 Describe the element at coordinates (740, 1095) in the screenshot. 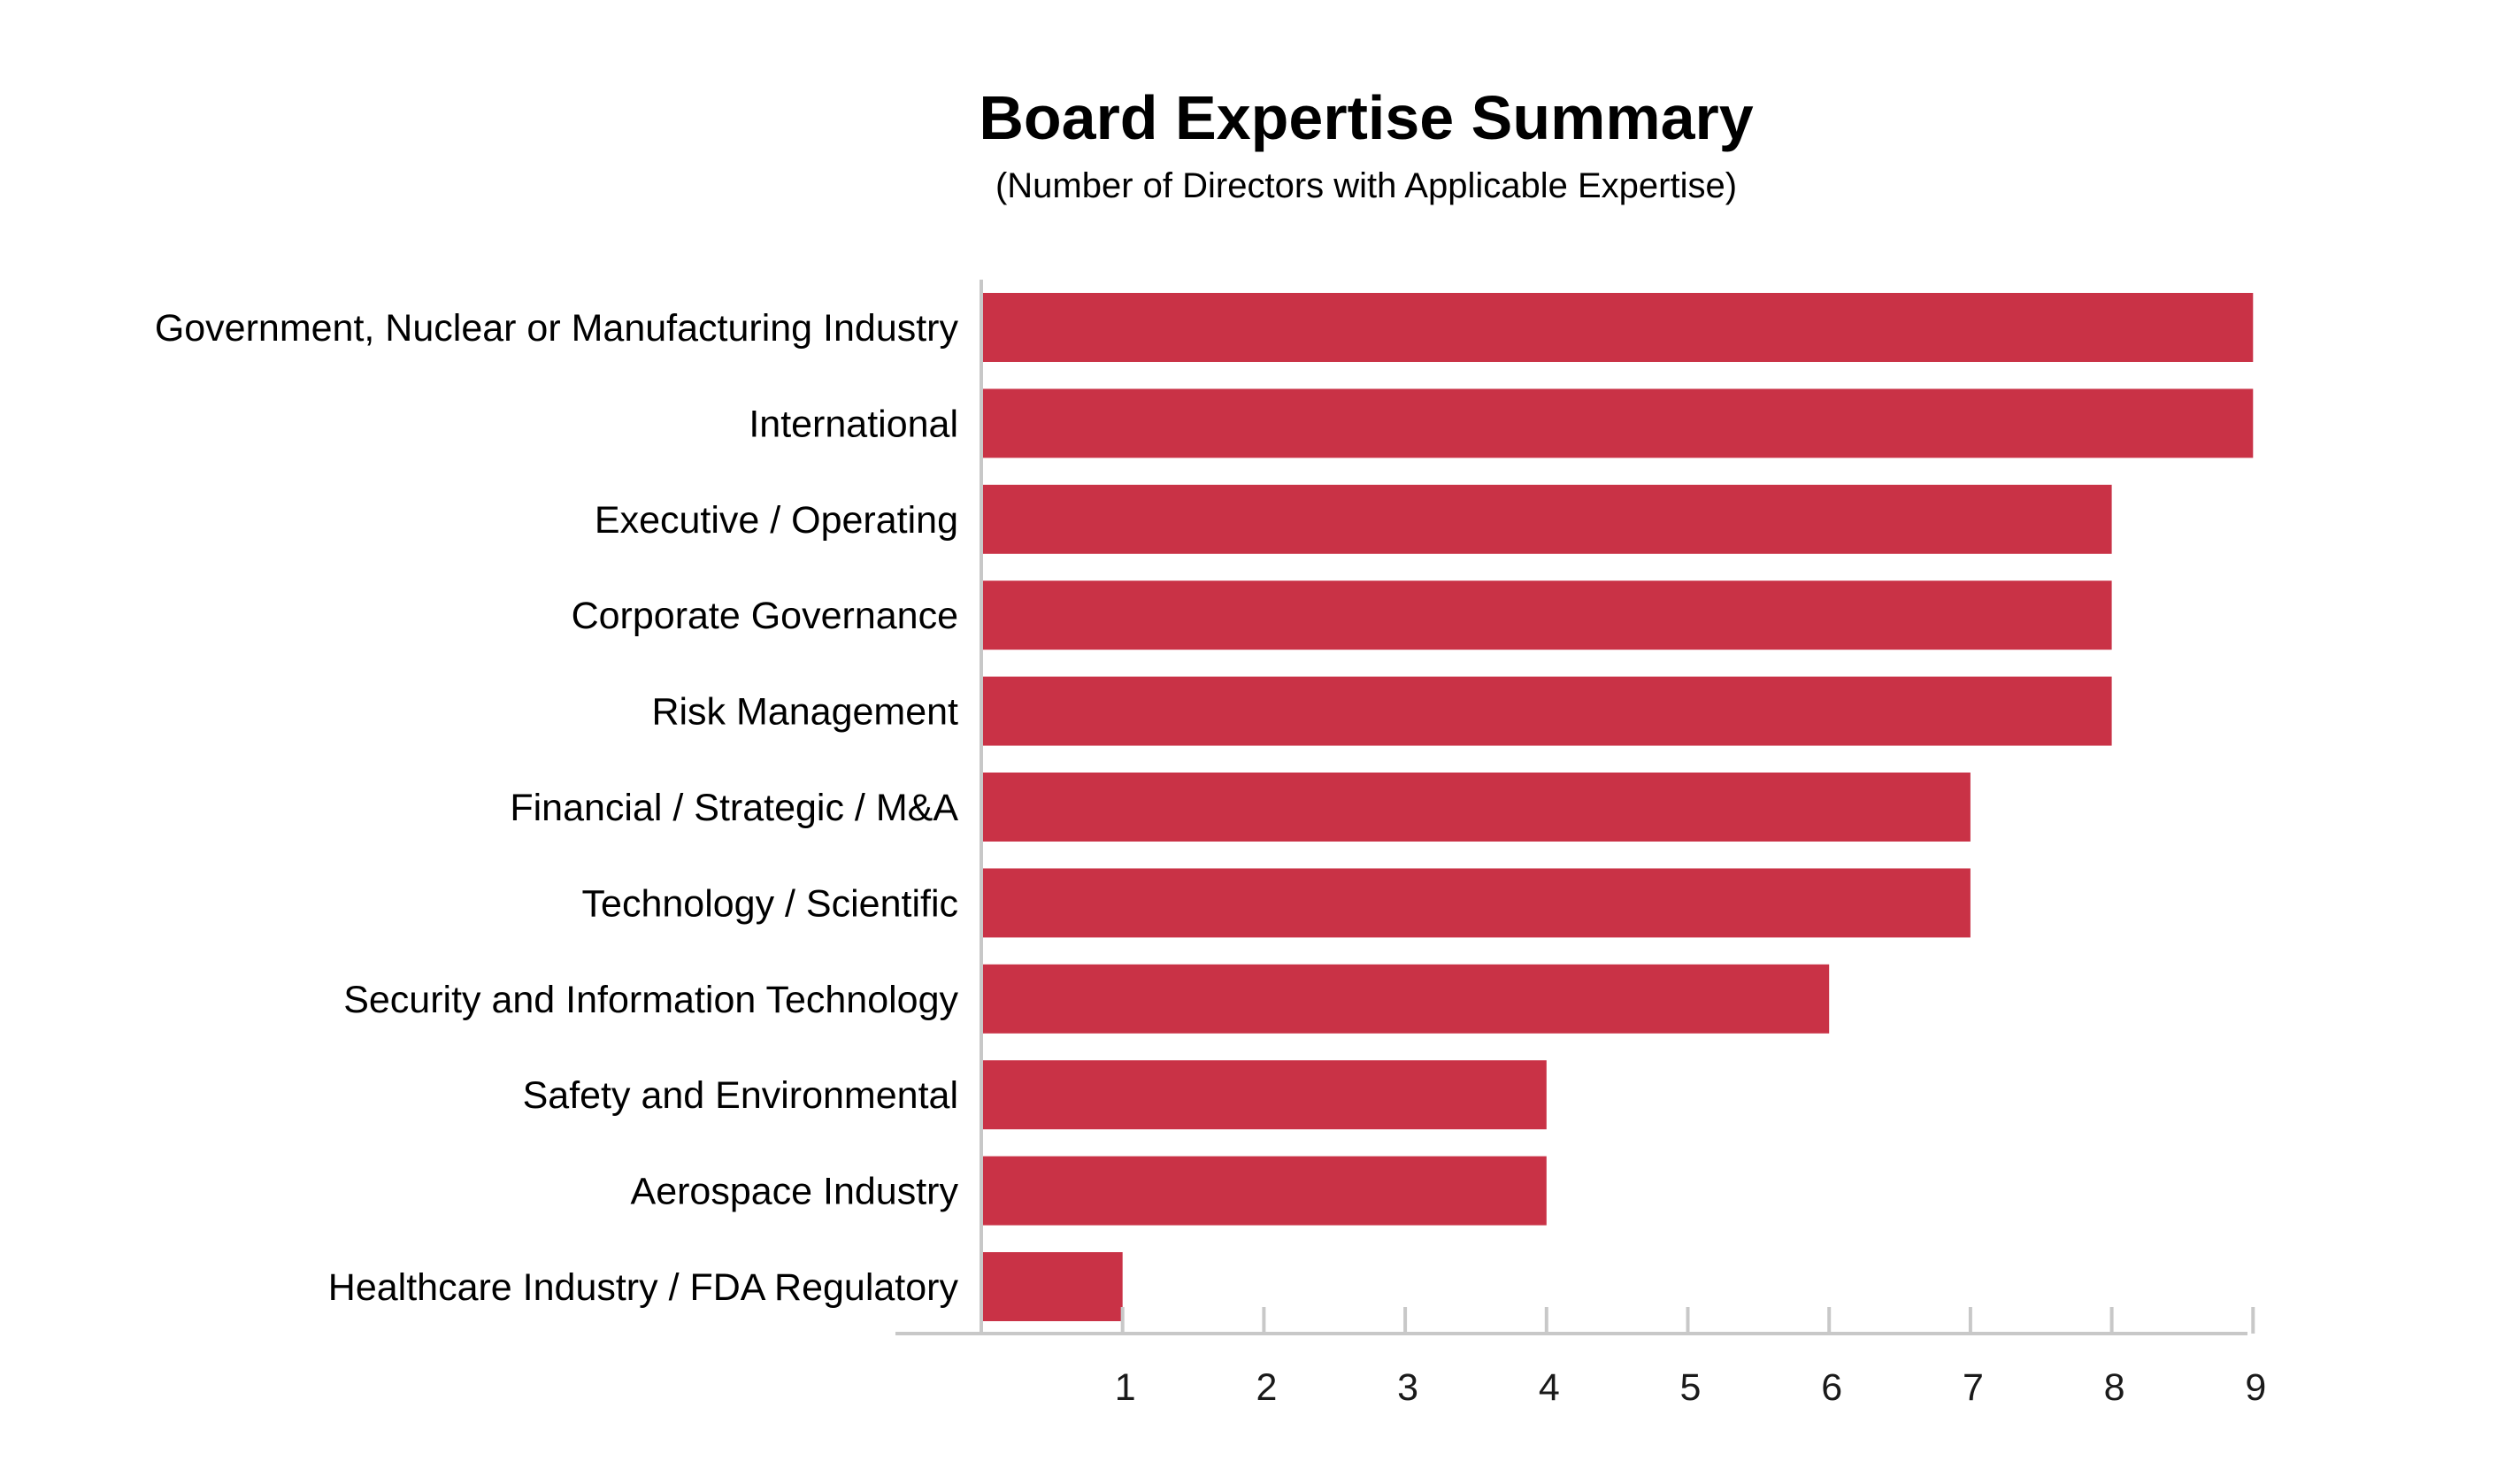

I see `category-label: Safety and Environmental` at that location.